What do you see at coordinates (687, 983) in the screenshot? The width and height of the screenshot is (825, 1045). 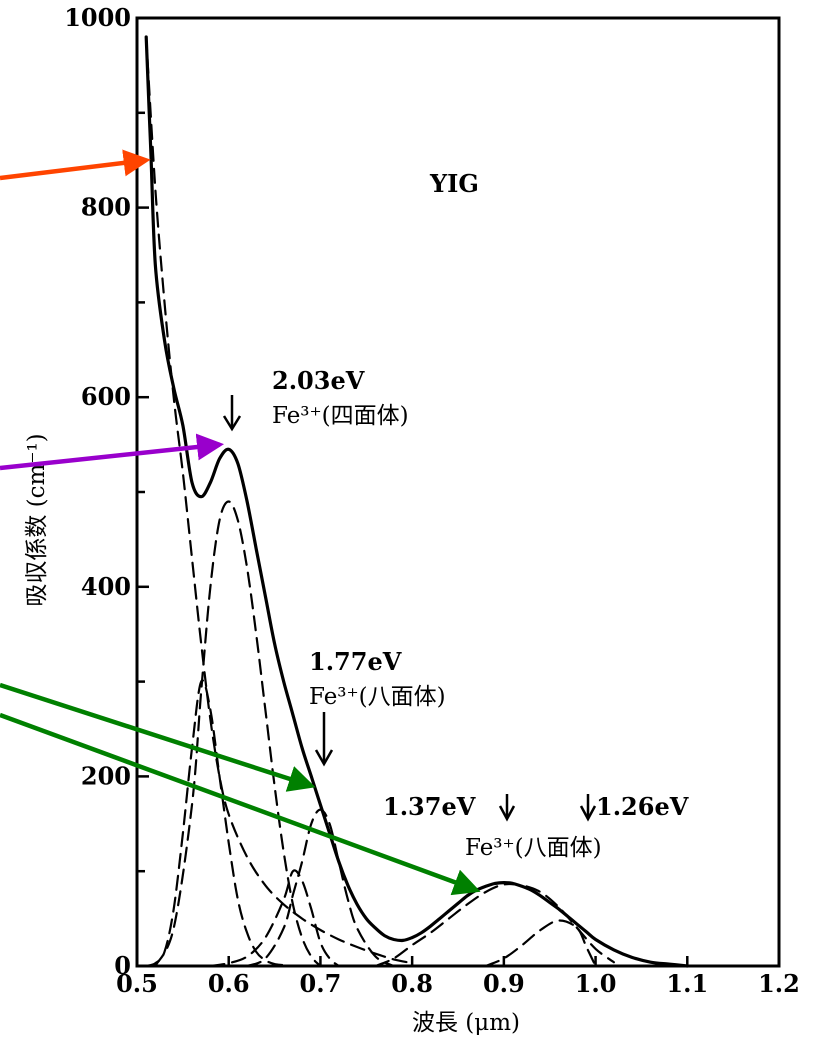 I see `x-tick-label: 1.1` at bounding box center [687, 983].